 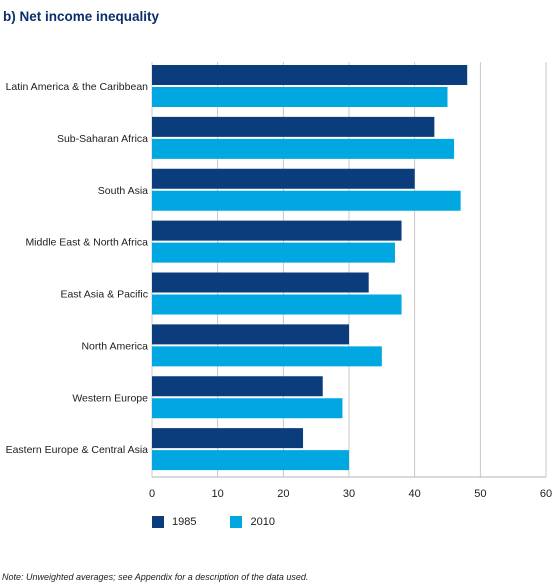 I want to click on legend: 1985 2010, so click(x=230, y=522).